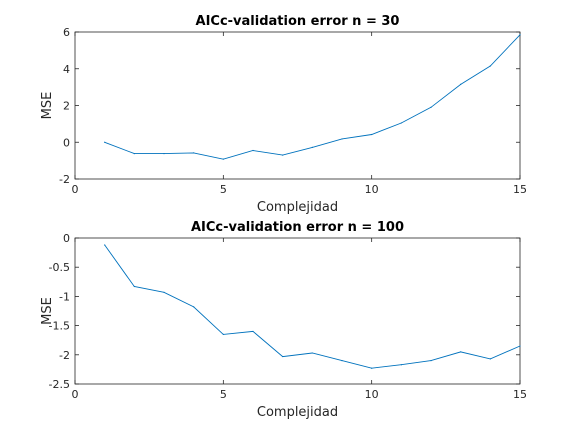 This screenshot has width=575, height=431. Describe the element at coordinates (66, 106) in the screenshot. I see `y-tick-label: 2` at that location.